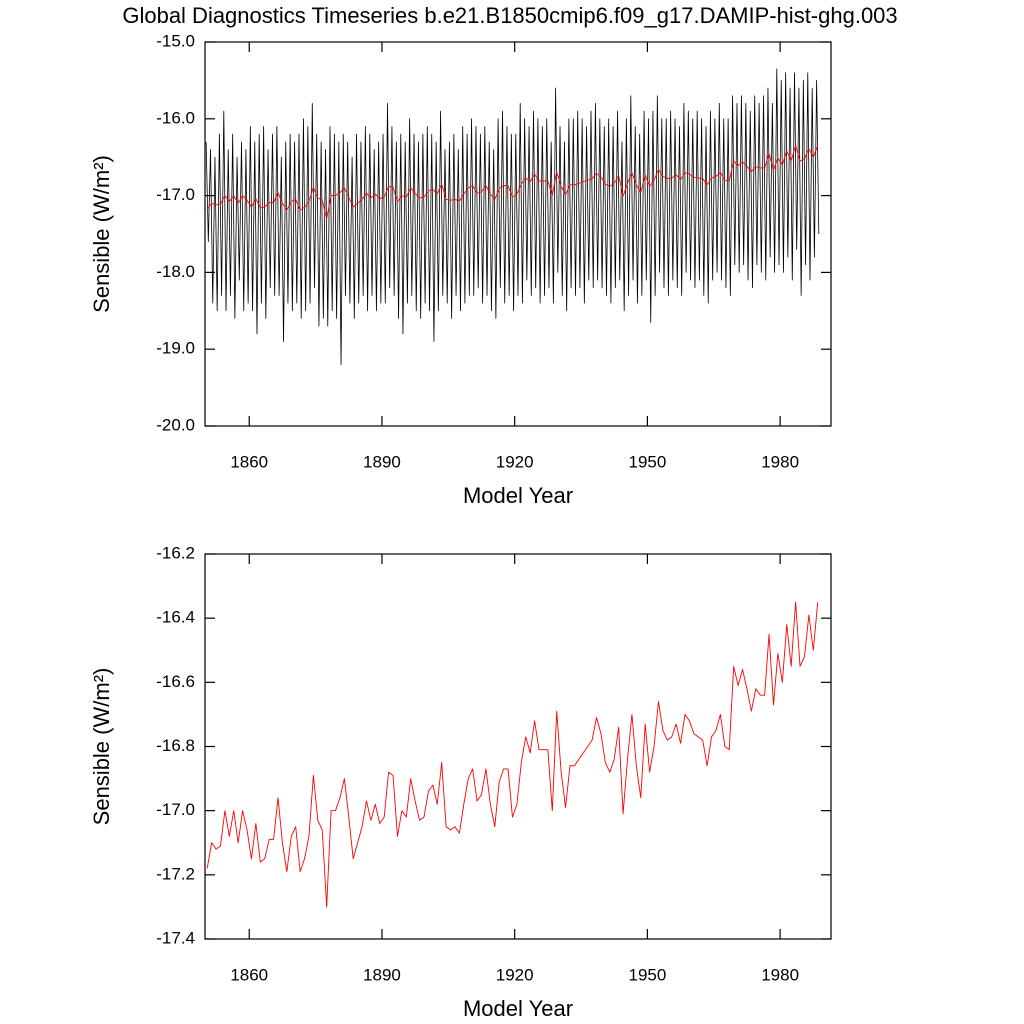  What do you see at coordinates (175, 873) in the screenshot?
I see `y-tick-label: -17.2` at bounding box center [175, 873].